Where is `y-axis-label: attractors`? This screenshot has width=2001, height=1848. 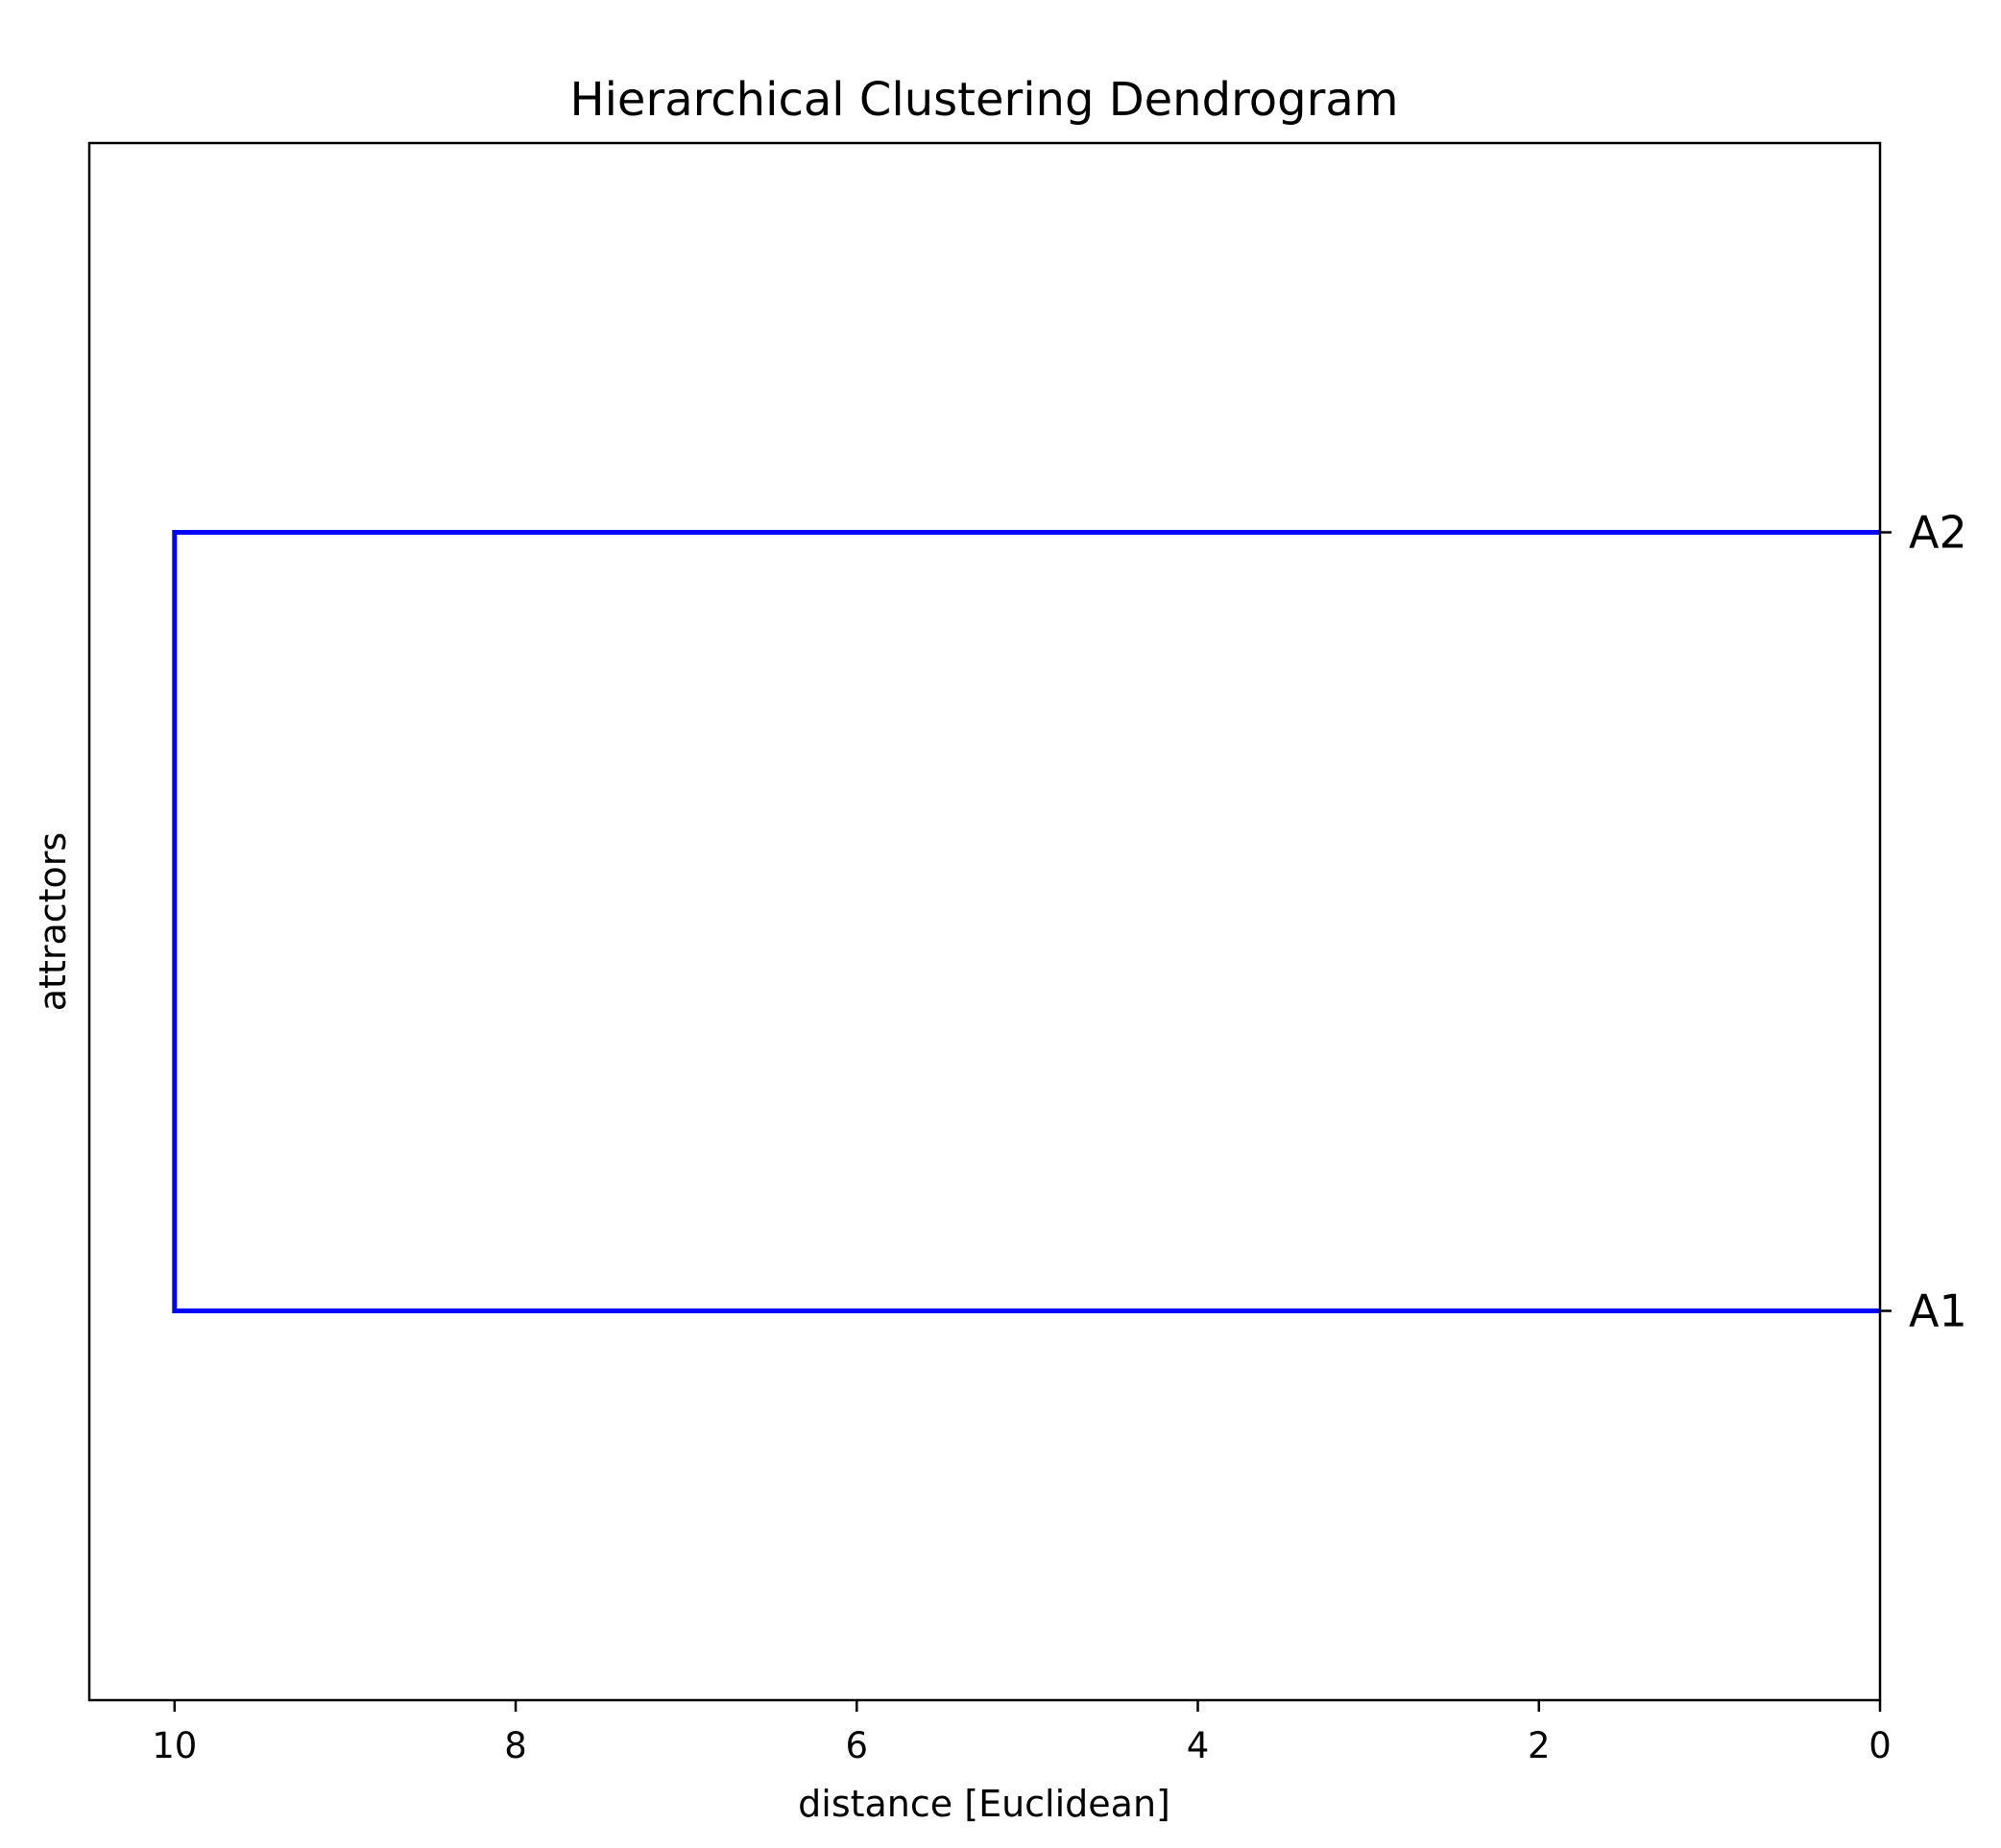
y-axis-label: attractors is located at coordinates (53, 921).